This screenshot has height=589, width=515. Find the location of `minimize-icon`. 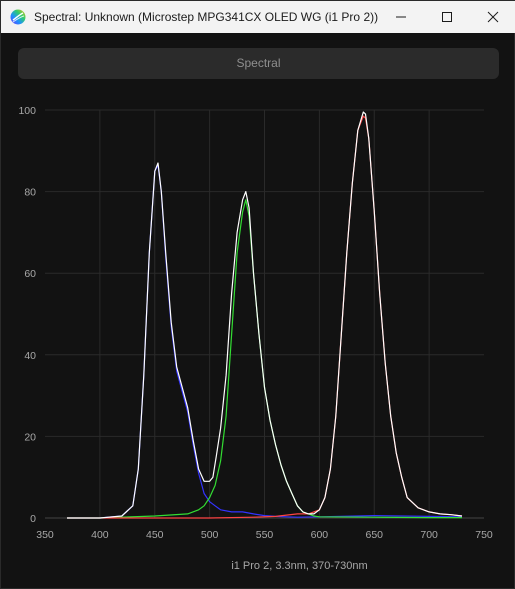

minimize-icon is located at coordinates (401, 17).